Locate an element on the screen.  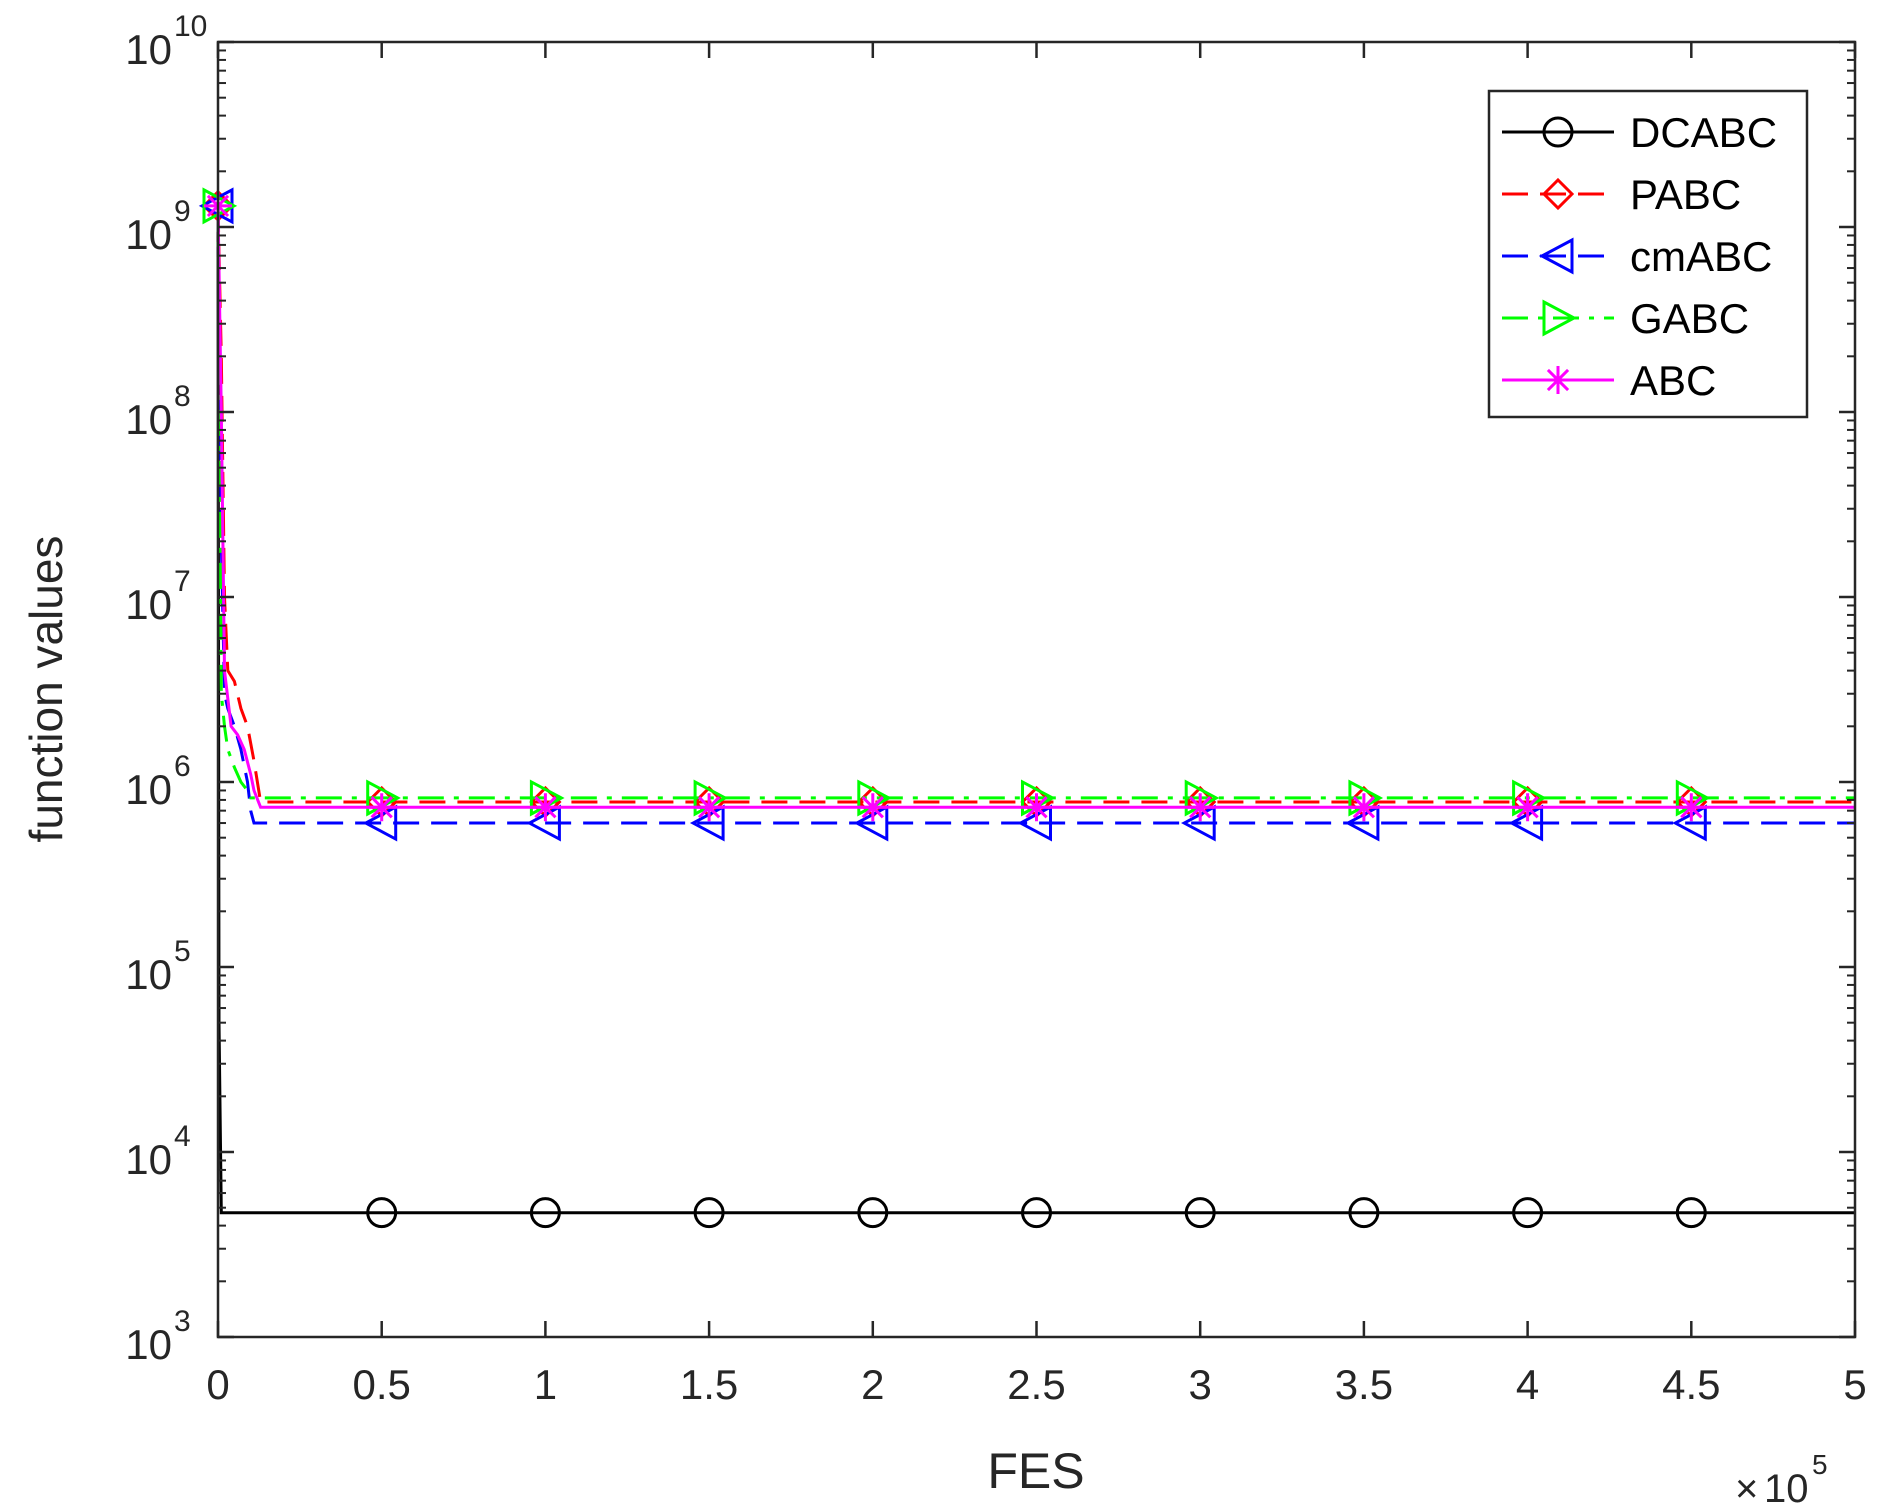
x-tick-label: 2.5 is located at coordinates (1036, 1384).